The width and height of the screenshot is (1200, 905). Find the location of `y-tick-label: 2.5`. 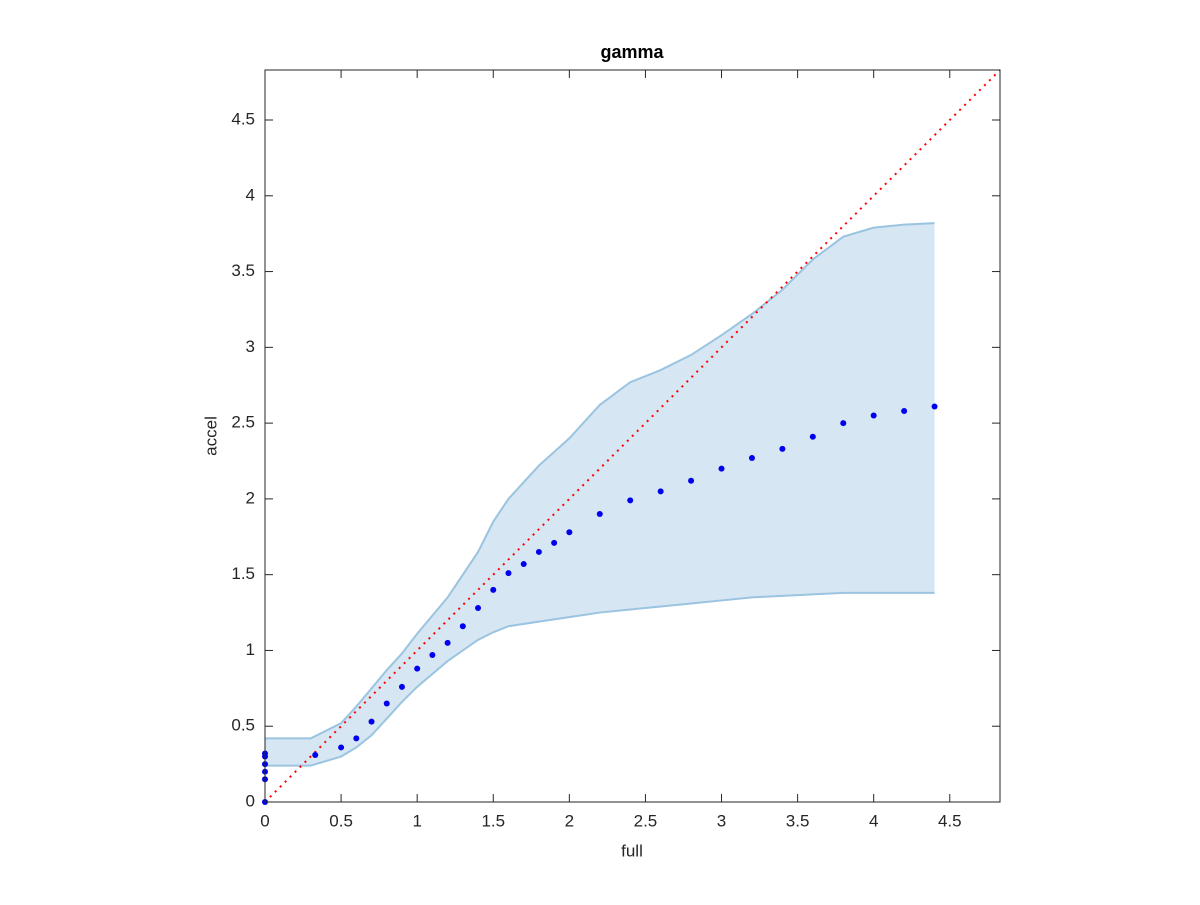

y-tick-label: 2.5 is located at coordinates (243, 422).